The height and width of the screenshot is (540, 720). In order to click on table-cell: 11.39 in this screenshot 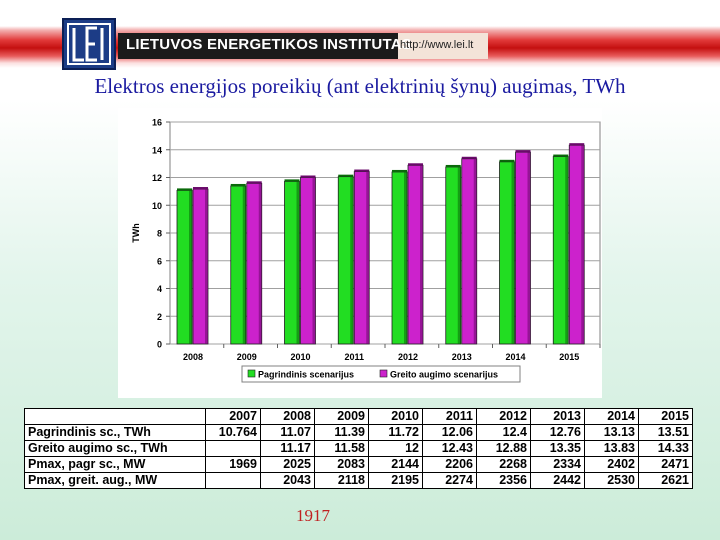, I will do `click(341, 432)`.